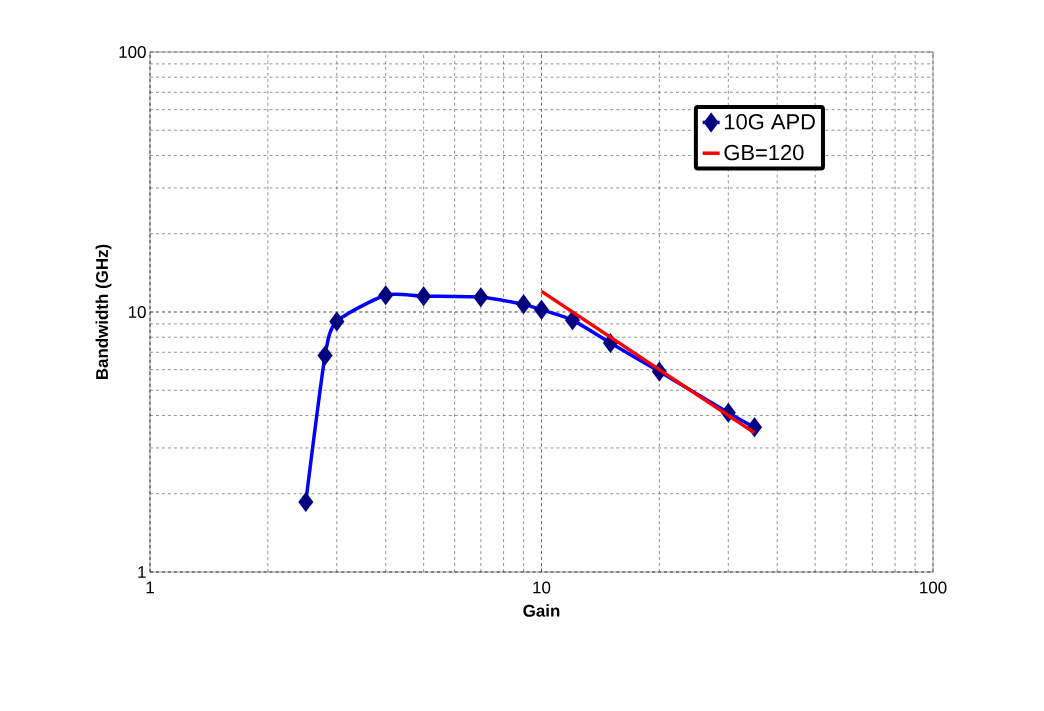 The width and height of the screenshot is (1044, 711). I want to click on x-tick-label: 1, so click(150, 587).